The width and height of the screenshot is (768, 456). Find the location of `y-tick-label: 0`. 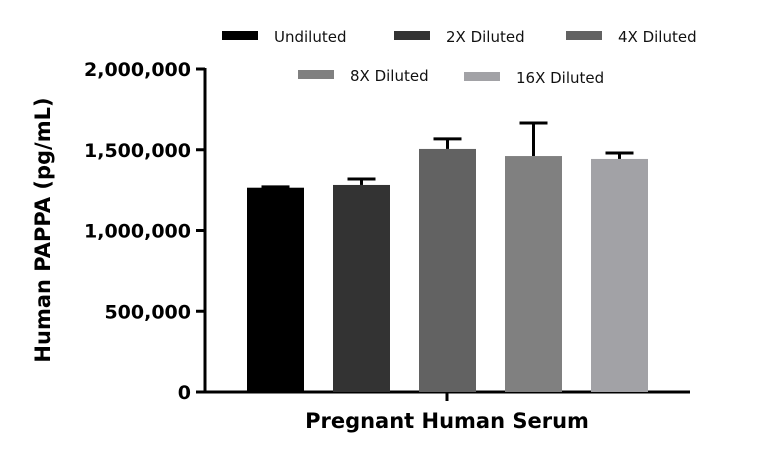

y-tick-label: 0 is located at coordinates (184, 393).